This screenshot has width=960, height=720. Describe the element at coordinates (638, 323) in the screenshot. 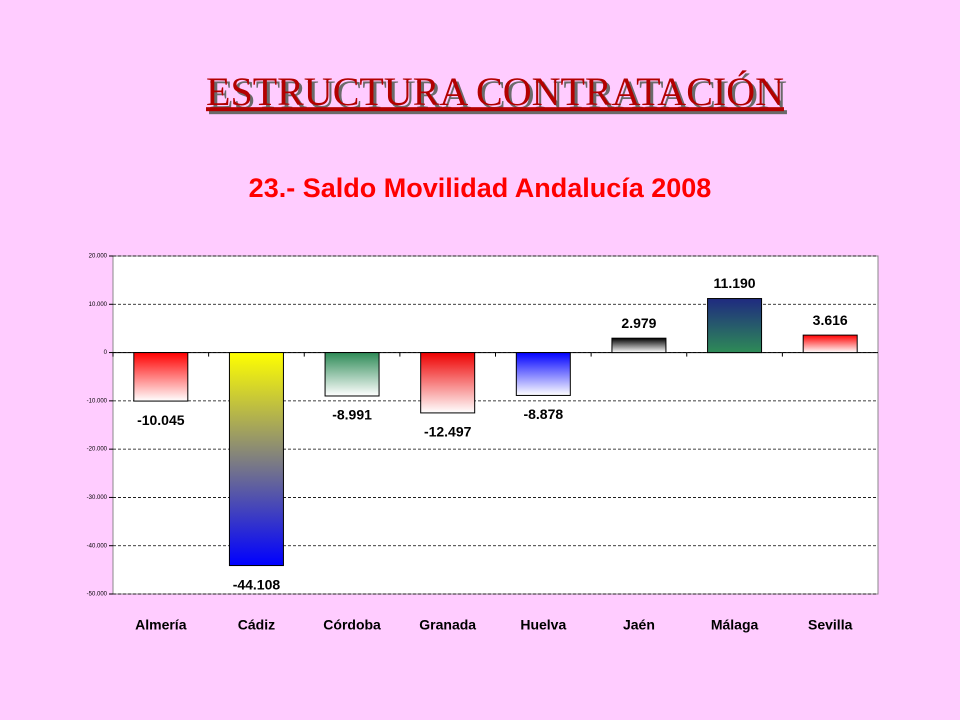

I see `value-label: 2.979` at that location.